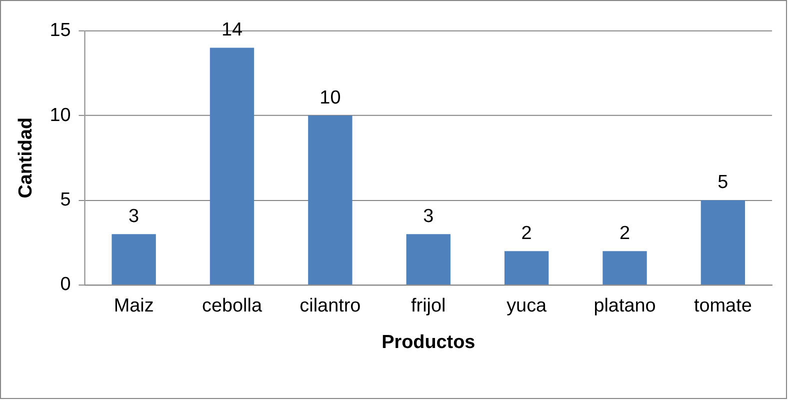  Describe the element at coordinates (65, 199) in the screenshot. I see `y-tick-label: 5` at that location.